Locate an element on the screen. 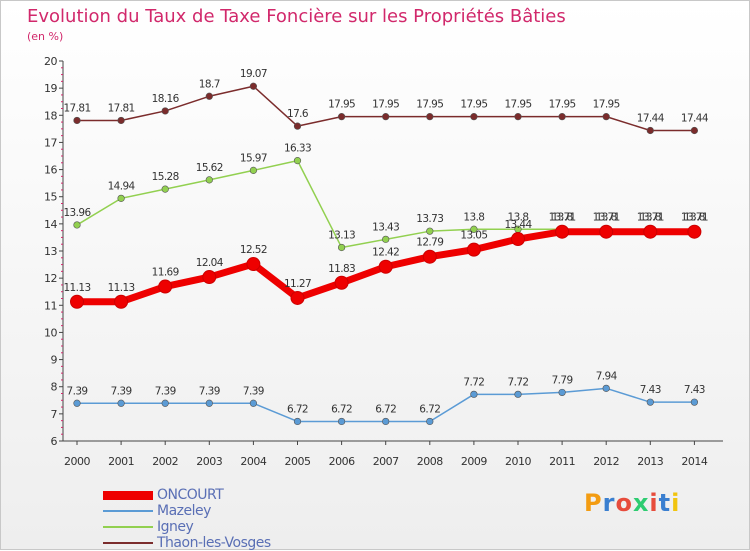 Image resolution: width=750 pixels, height=551 pixels. y-tick-label: 19 is located at coordinates (50, 88).